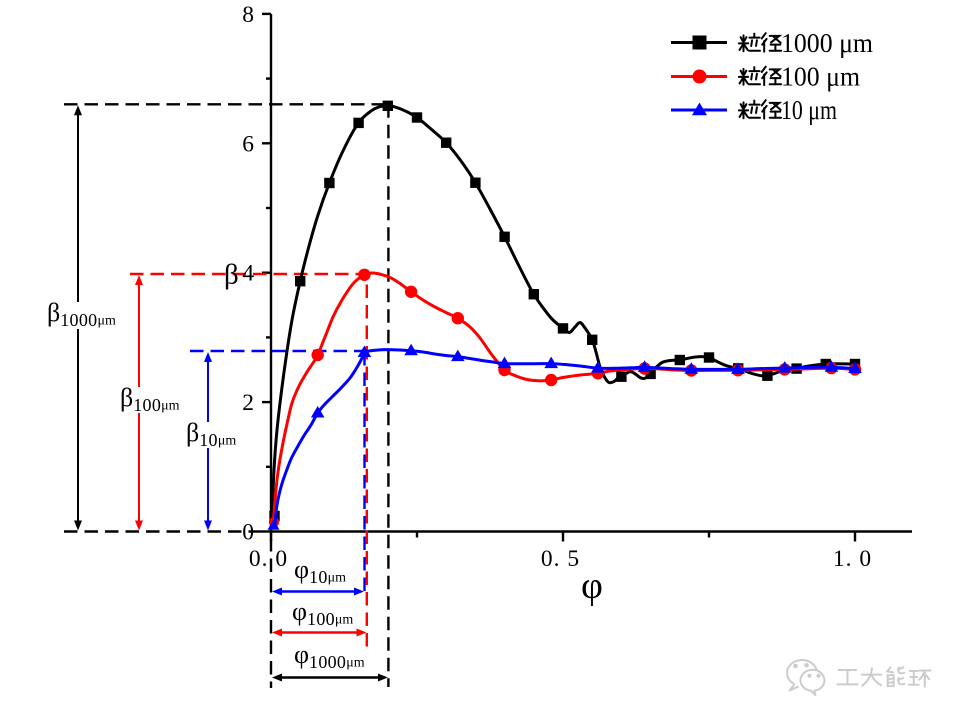  What do you see at coordinates (322, 613) in the screenshot?
I see `svg-text: φ100μm` at bounding box center [322, 613].